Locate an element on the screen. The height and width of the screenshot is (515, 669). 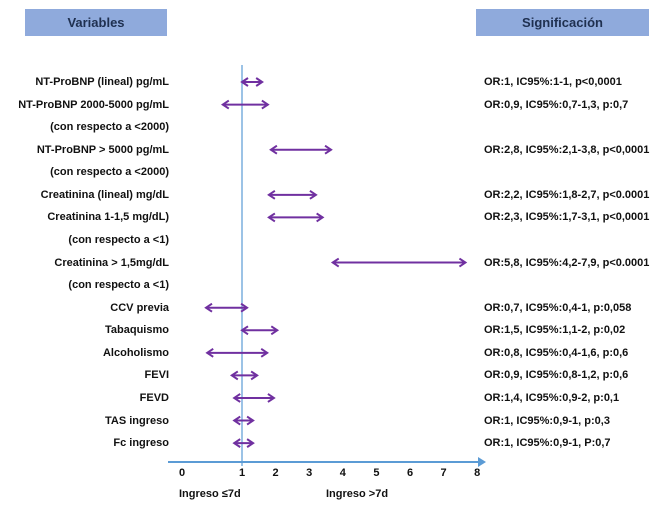
row-result: OR:2,8, IC95%:2,1-3,8, p<0,0001 is located at coordinates (567, 149).